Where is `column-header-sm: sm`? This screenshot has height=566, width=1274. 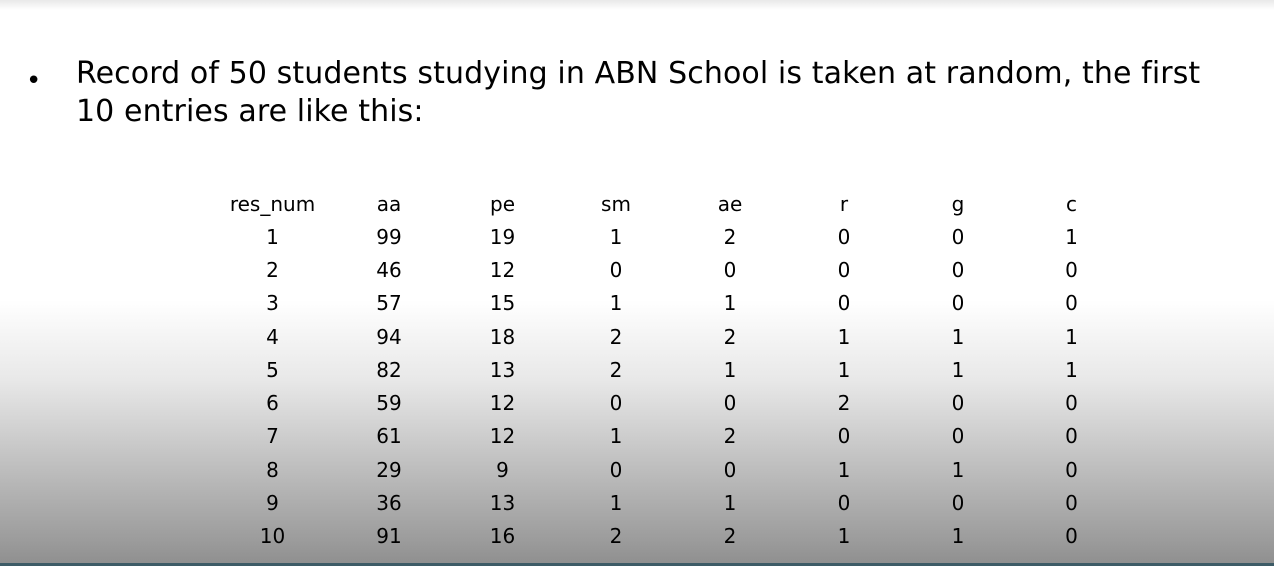
column-header-sm: sm is located at coordinates (616, 203).